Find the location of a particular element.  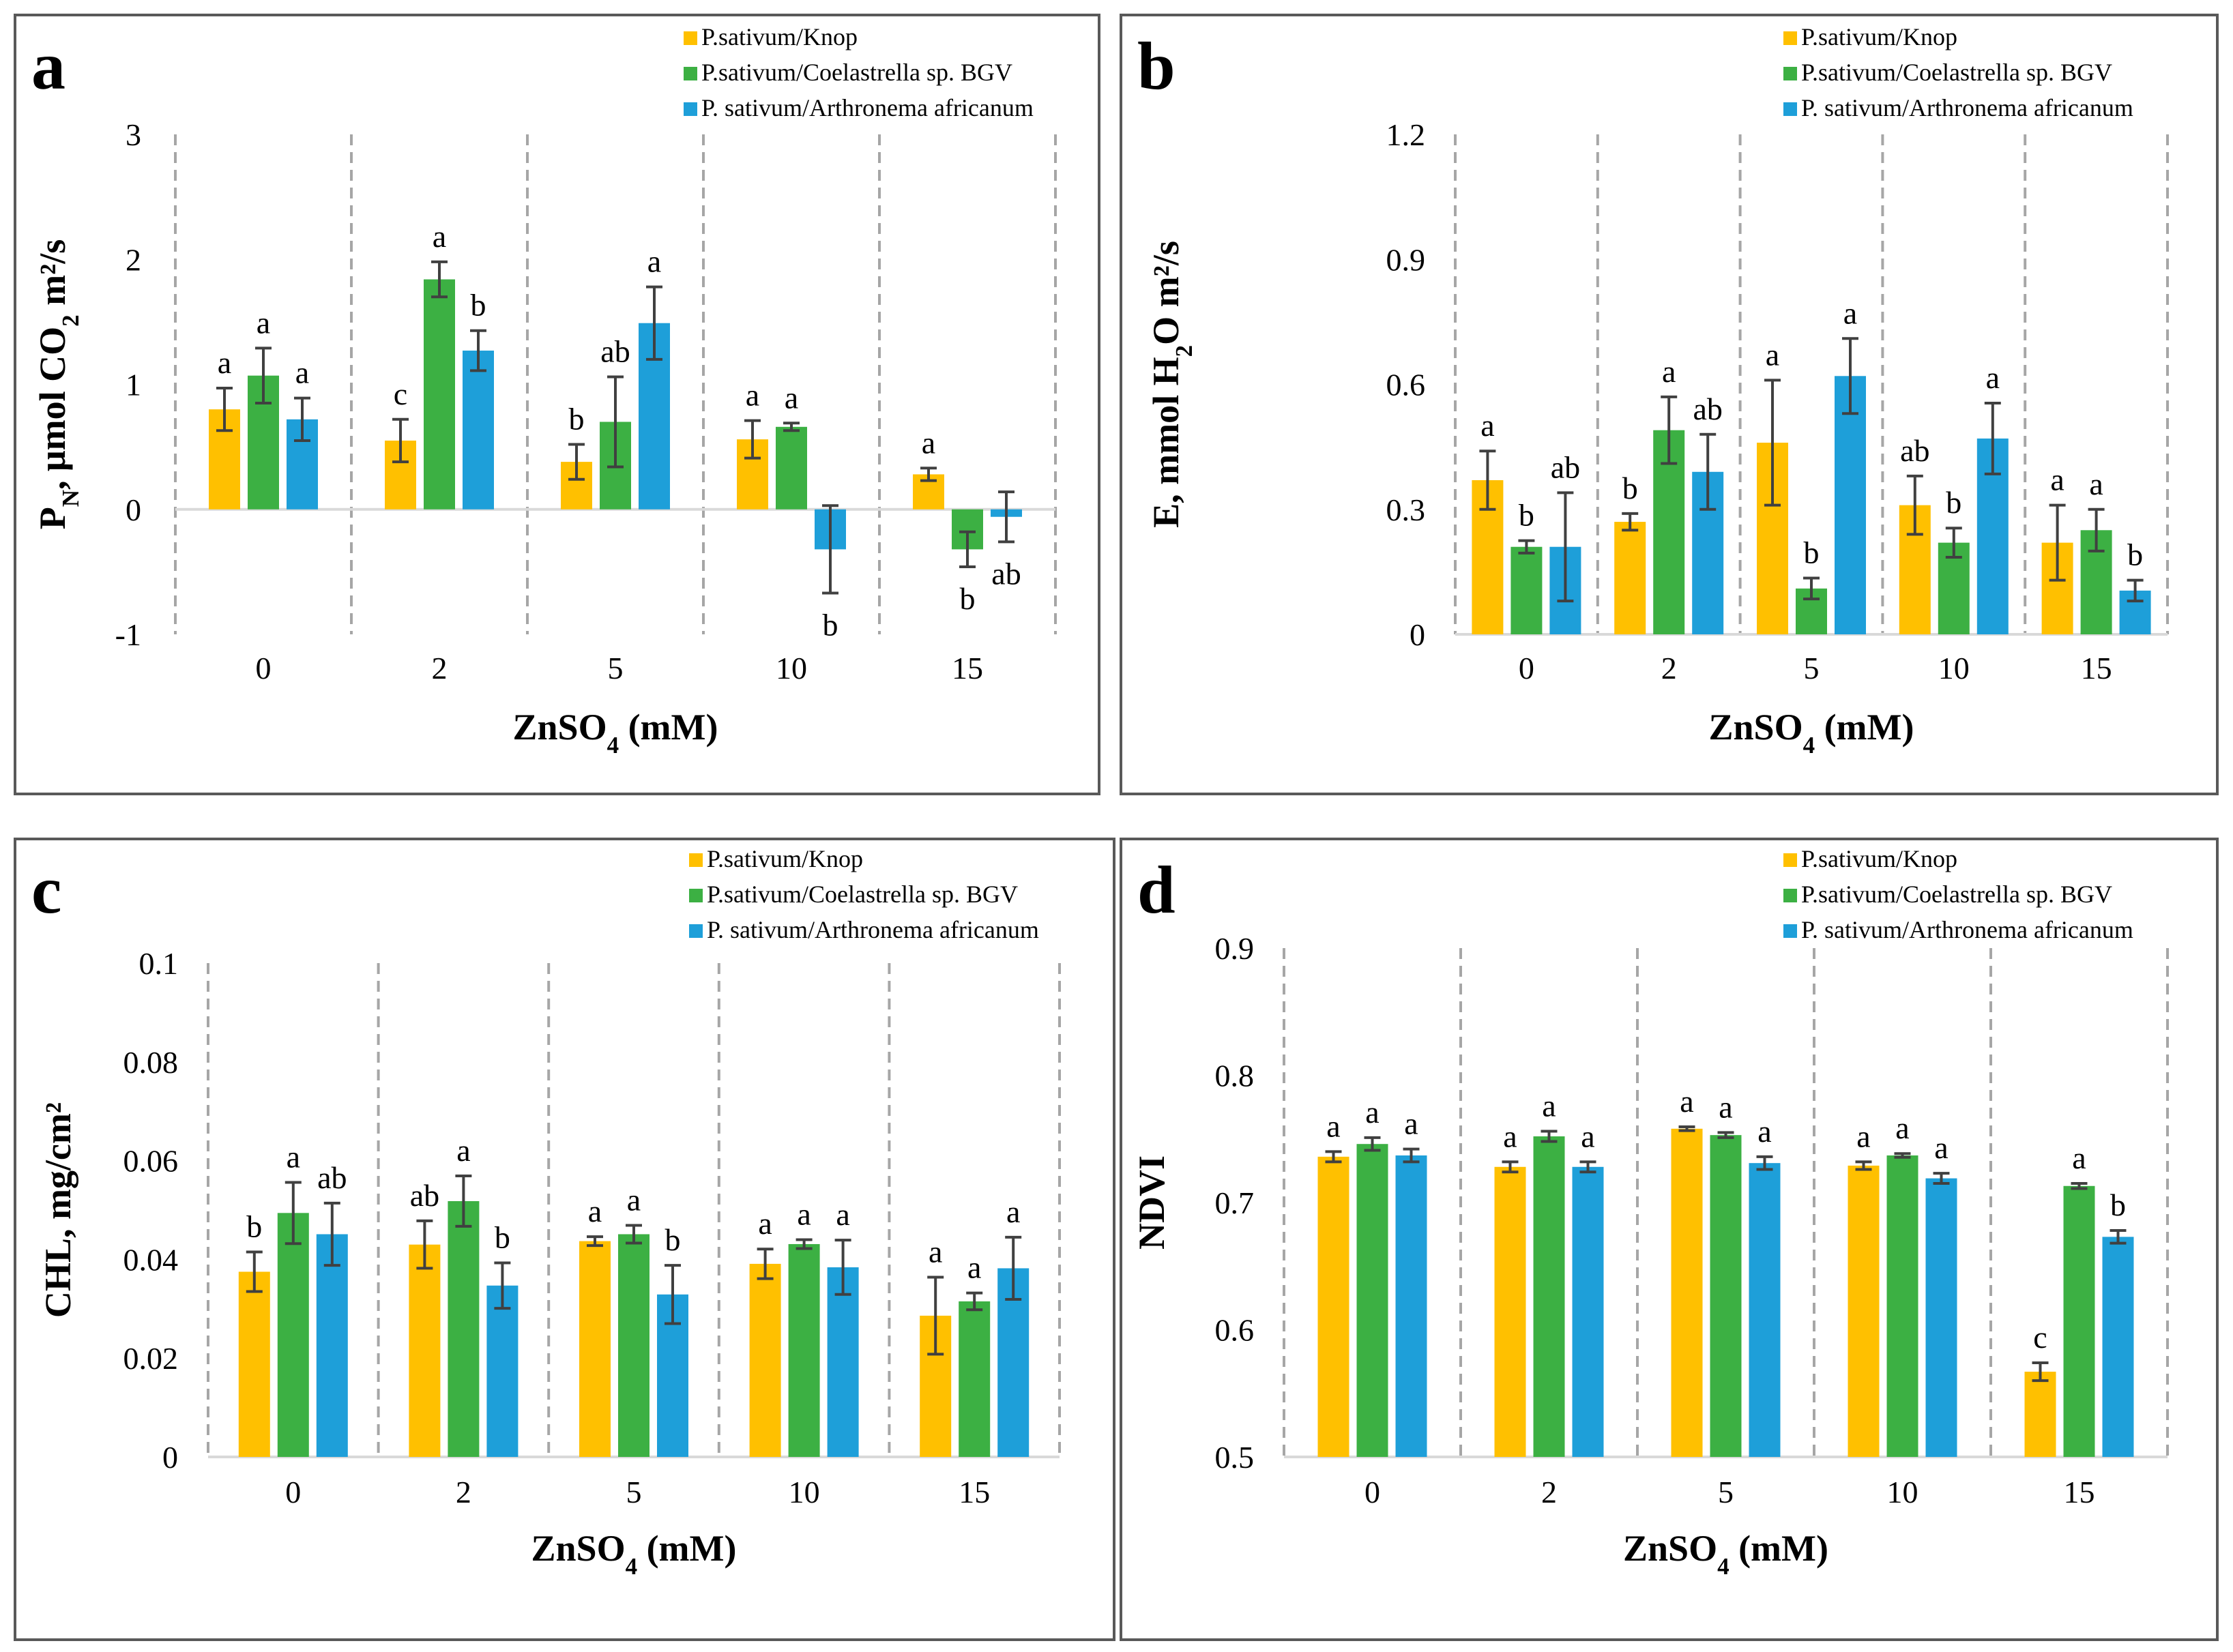

y-tick-label: 0.06 is located at coordinates (151, 1161).